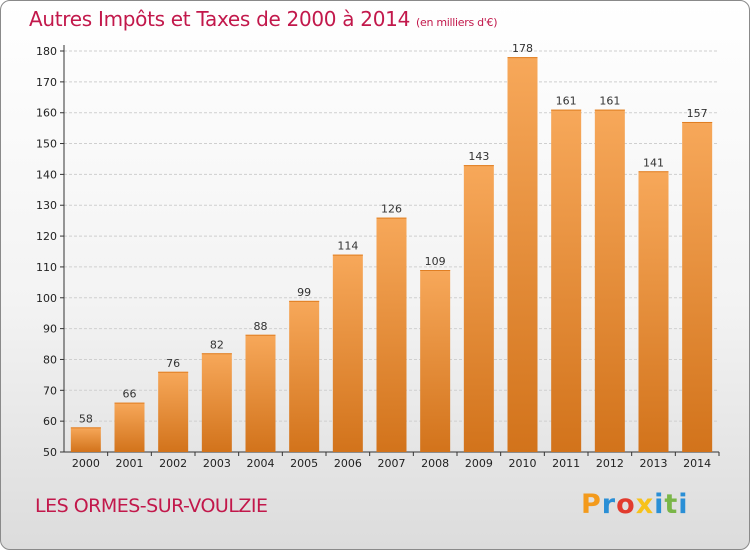  I want to click on x-tick-label: 2009, so click(479, 463).